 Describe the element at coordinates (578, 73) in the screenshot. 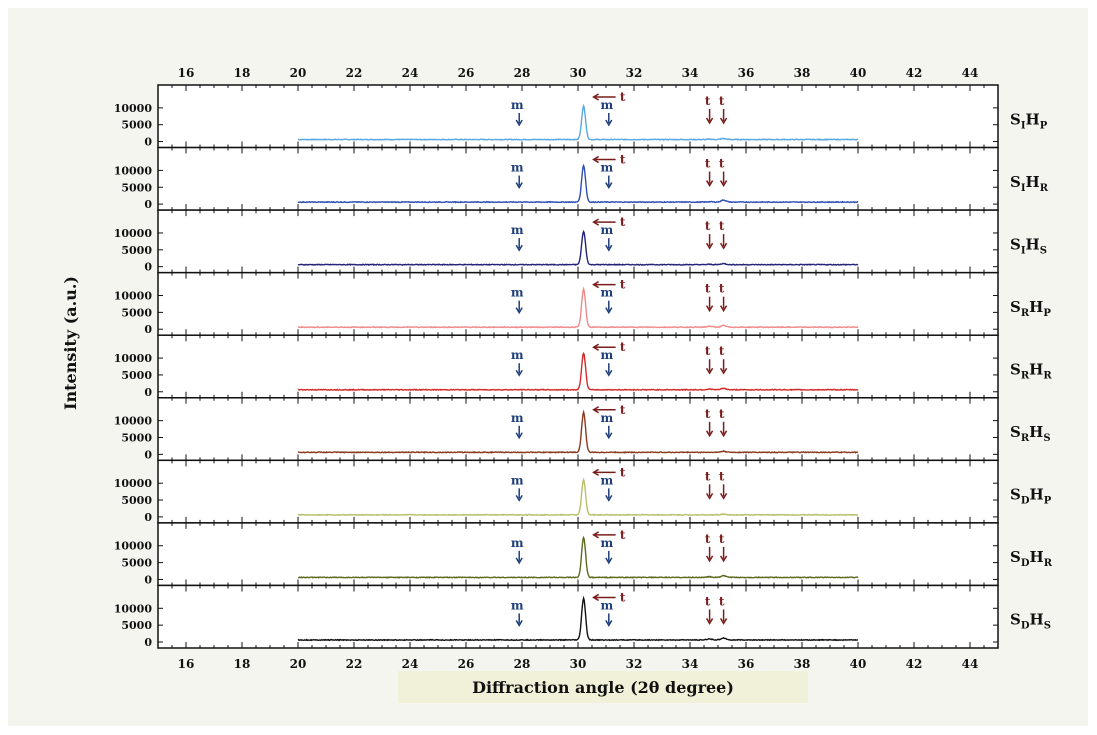

I see `x-tick-label-top: 30` at that location.